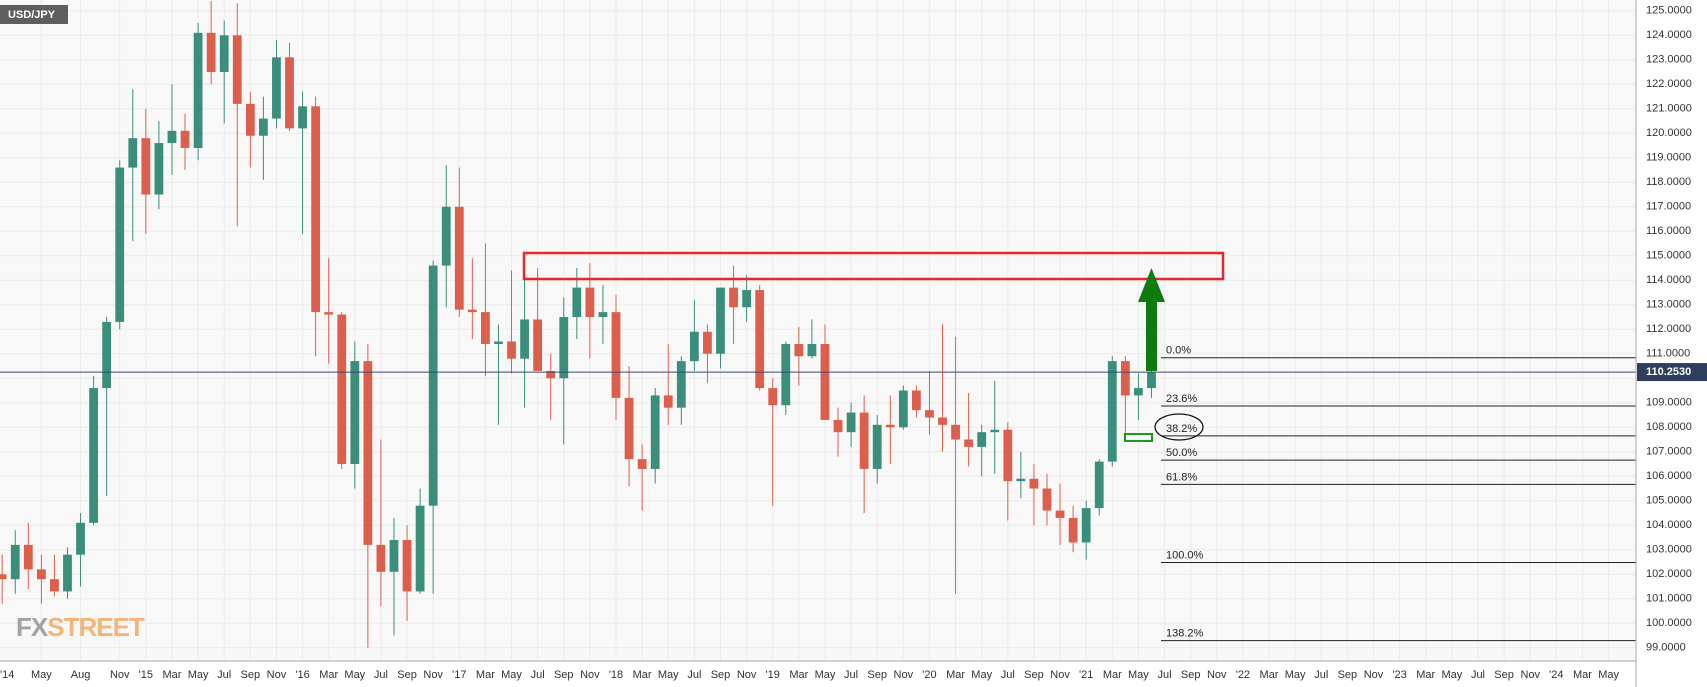 The width and height of the screenshot is (1707, 687). Describe the element at coordinates (1181, 477) in the screenshot. I see `fib-label: 61.8%` at that location.